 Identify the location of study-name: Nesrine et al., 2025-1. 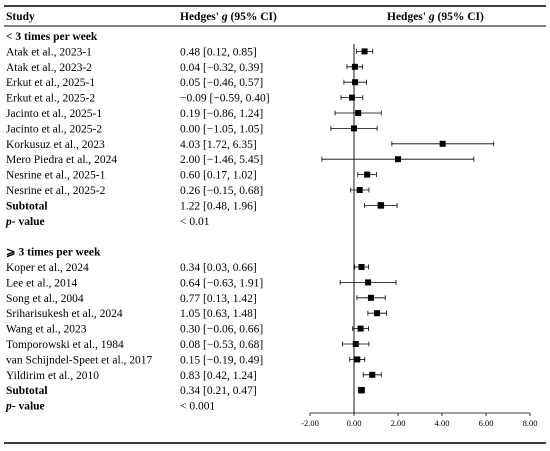
(56, 176).